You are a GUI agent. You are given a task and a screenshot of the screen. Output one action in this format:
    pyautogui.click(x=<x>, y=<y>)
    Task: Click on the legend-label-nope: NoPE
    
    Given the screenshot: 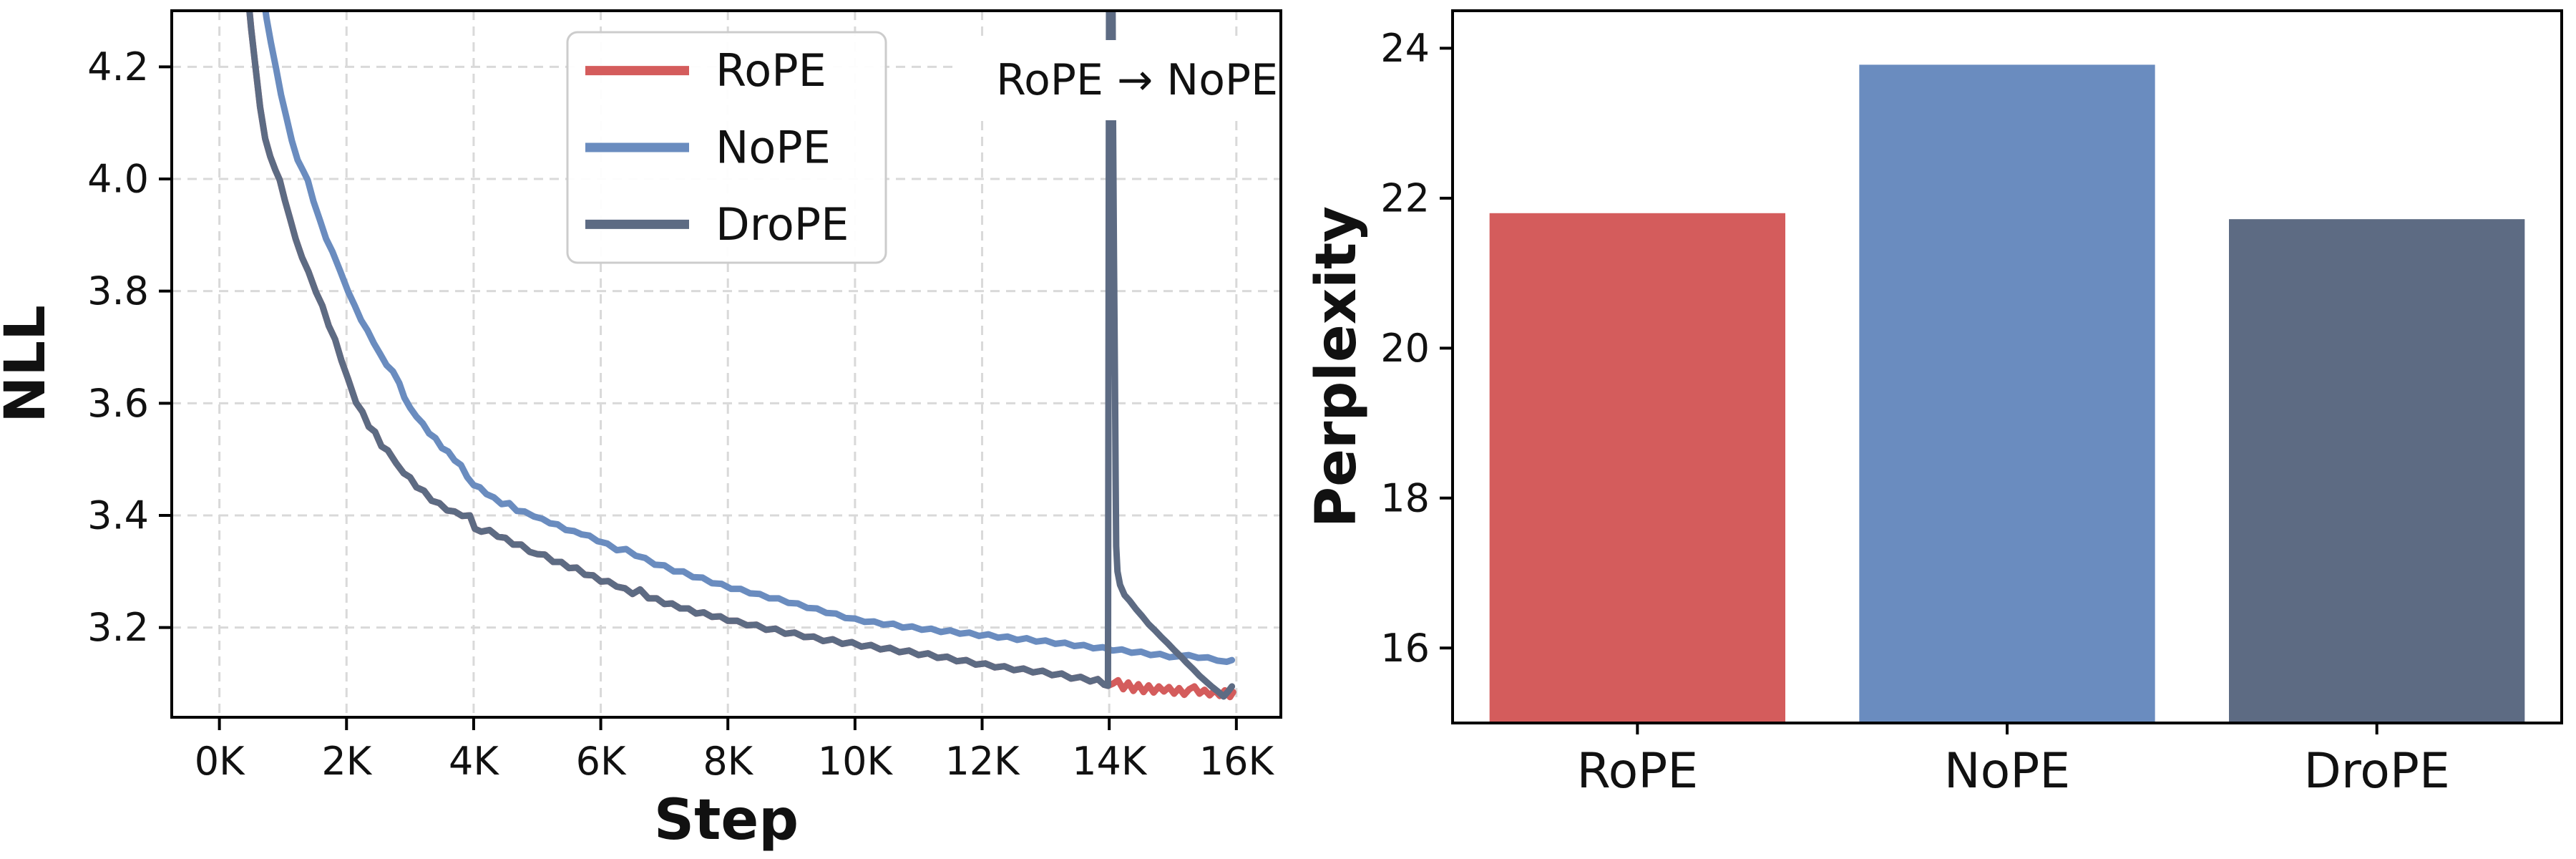 What is the action you would take?
    pyautogui.click(x=773, y=148)
    